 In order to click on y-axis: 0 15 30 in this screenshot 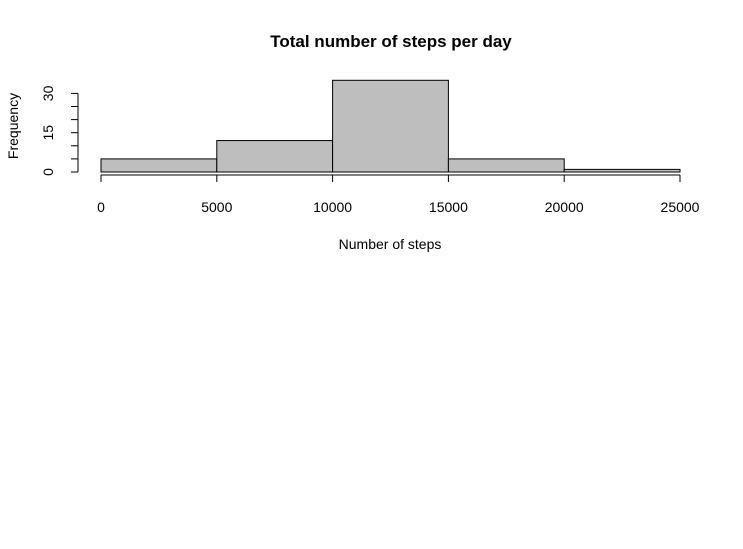, I will do `click(59, 130)`.